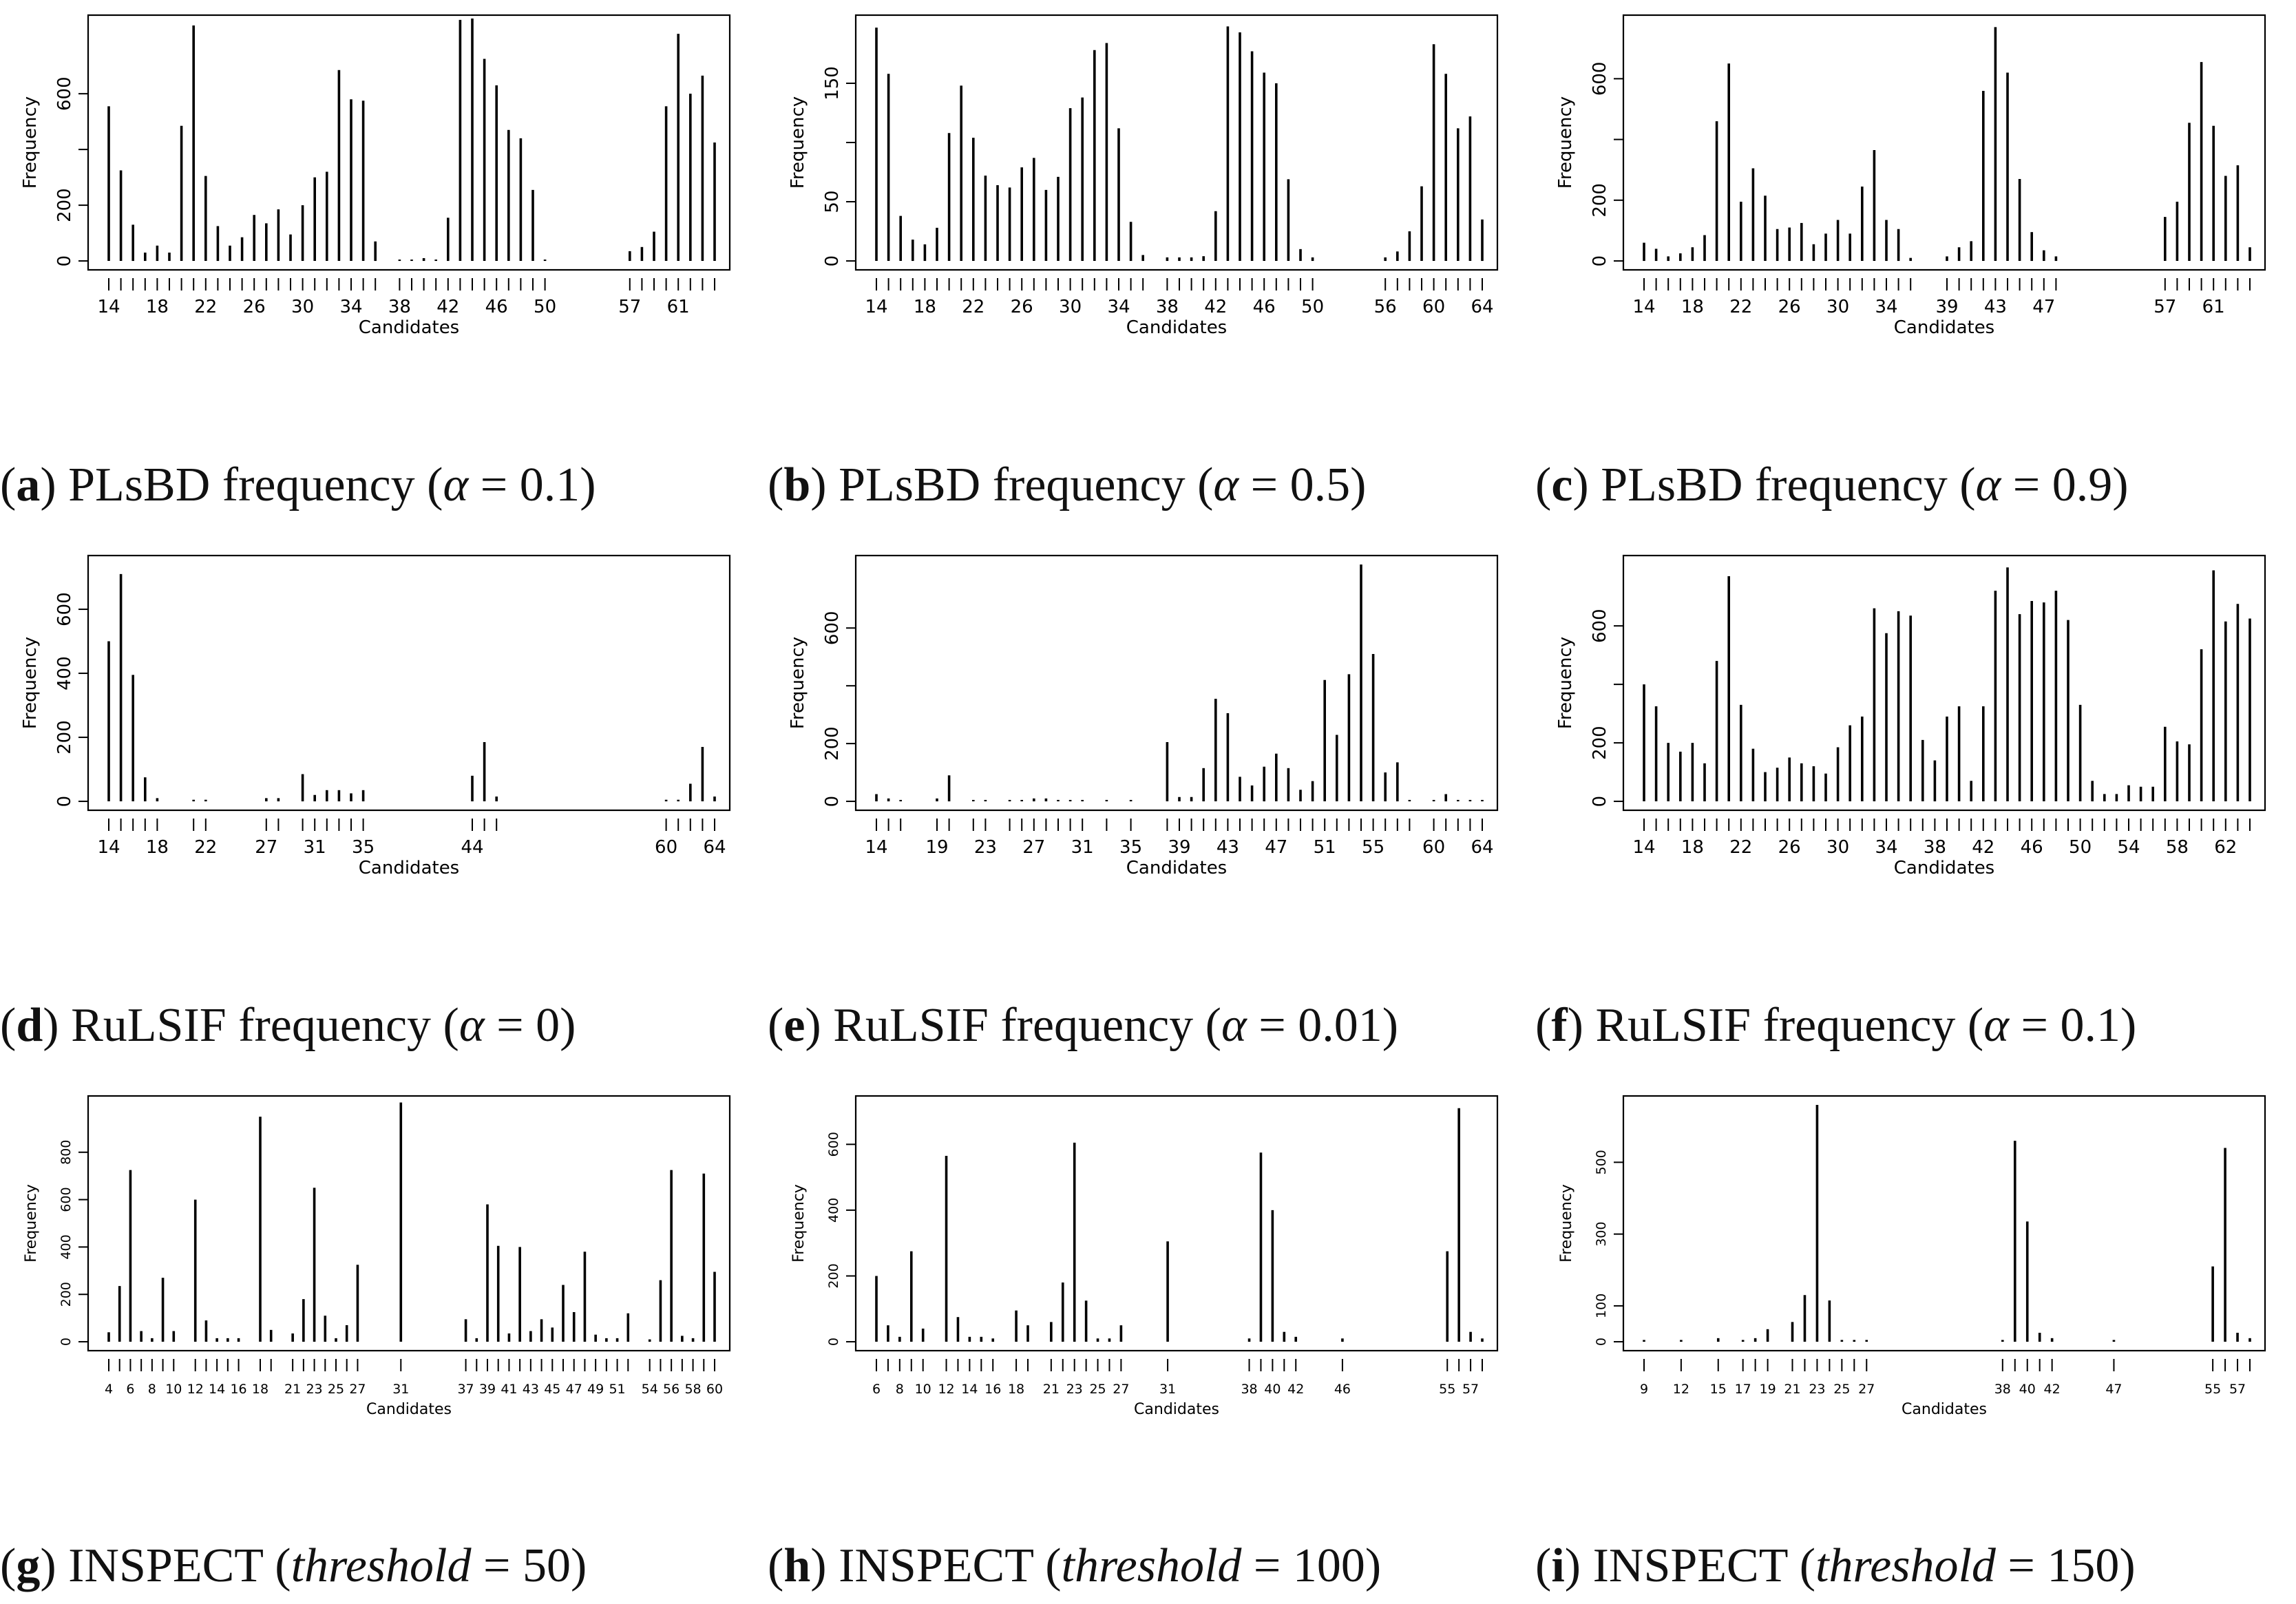 This screenshot has width=2296, height=1604. I want to click on caption-letter: a, so click(28, 484).